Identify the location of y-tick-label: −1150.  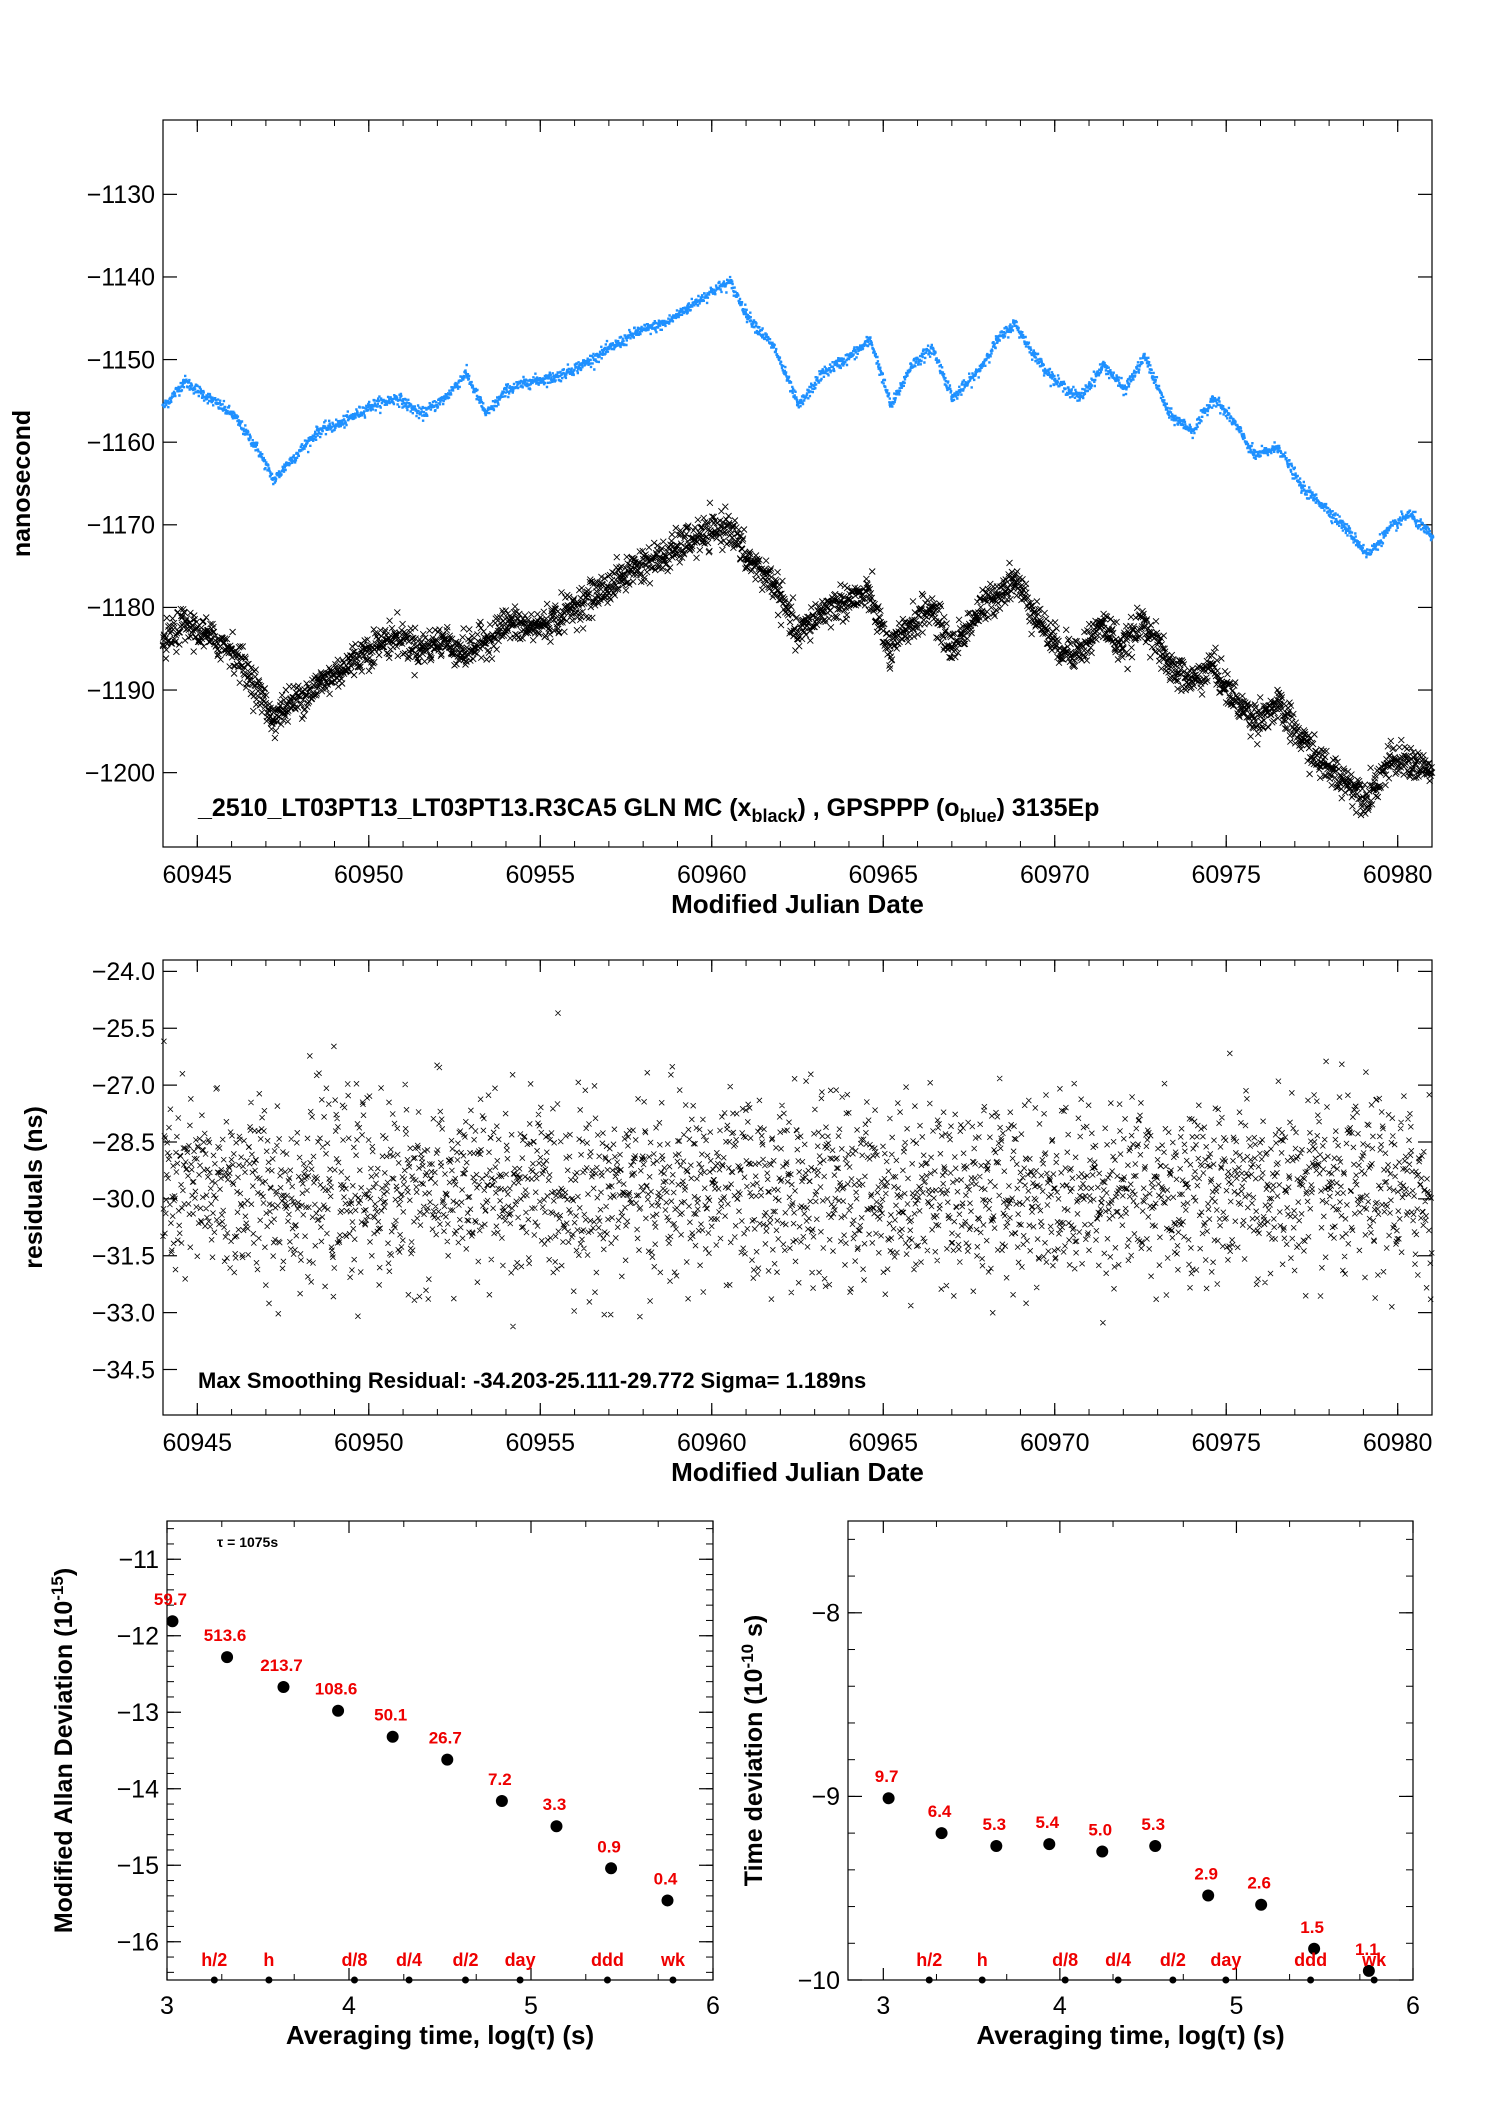
(121, 360).